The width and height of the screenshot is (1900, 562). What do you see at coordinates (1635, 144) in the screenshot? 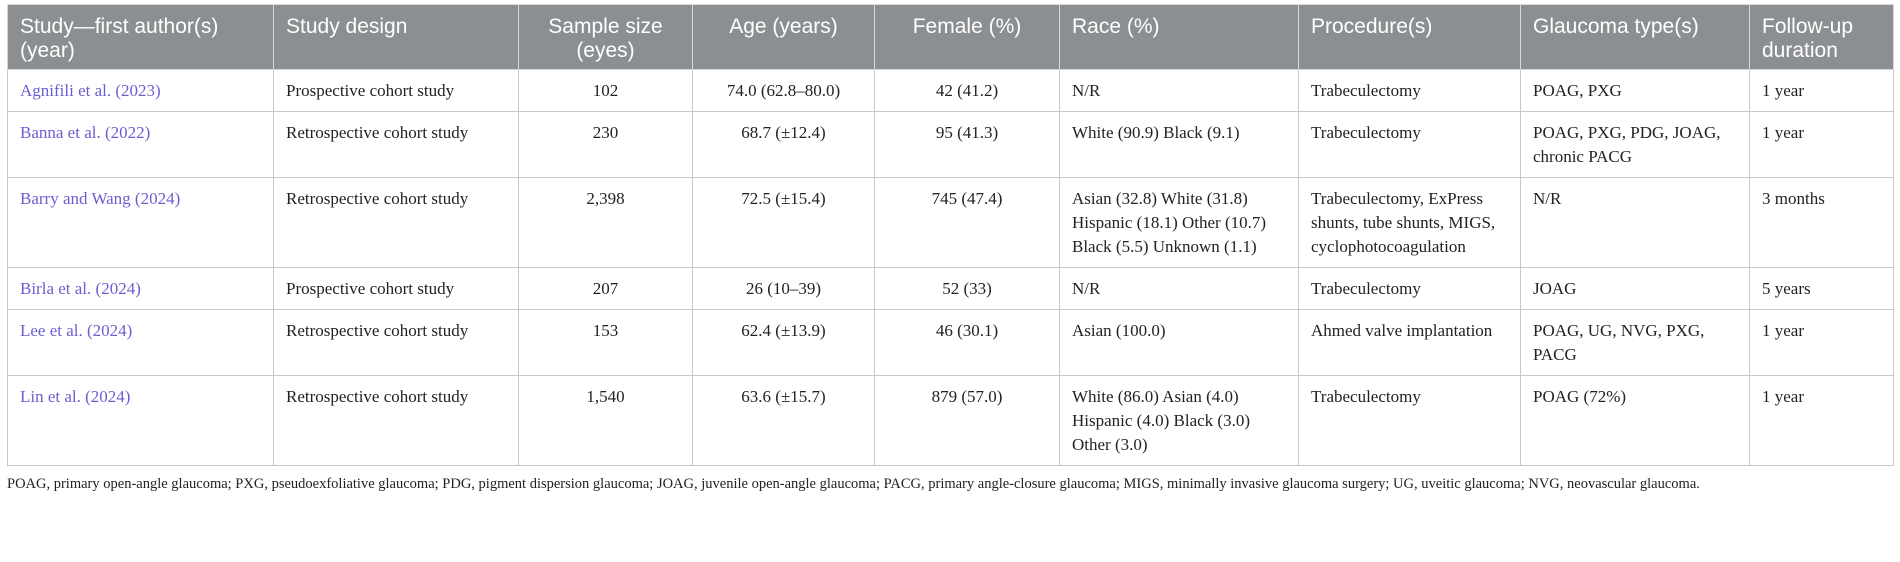
I see `glaucoma-type-cell: POAG, PXG, PDG, JOAG, chronic PACG` at bounding box center [1635, 144].